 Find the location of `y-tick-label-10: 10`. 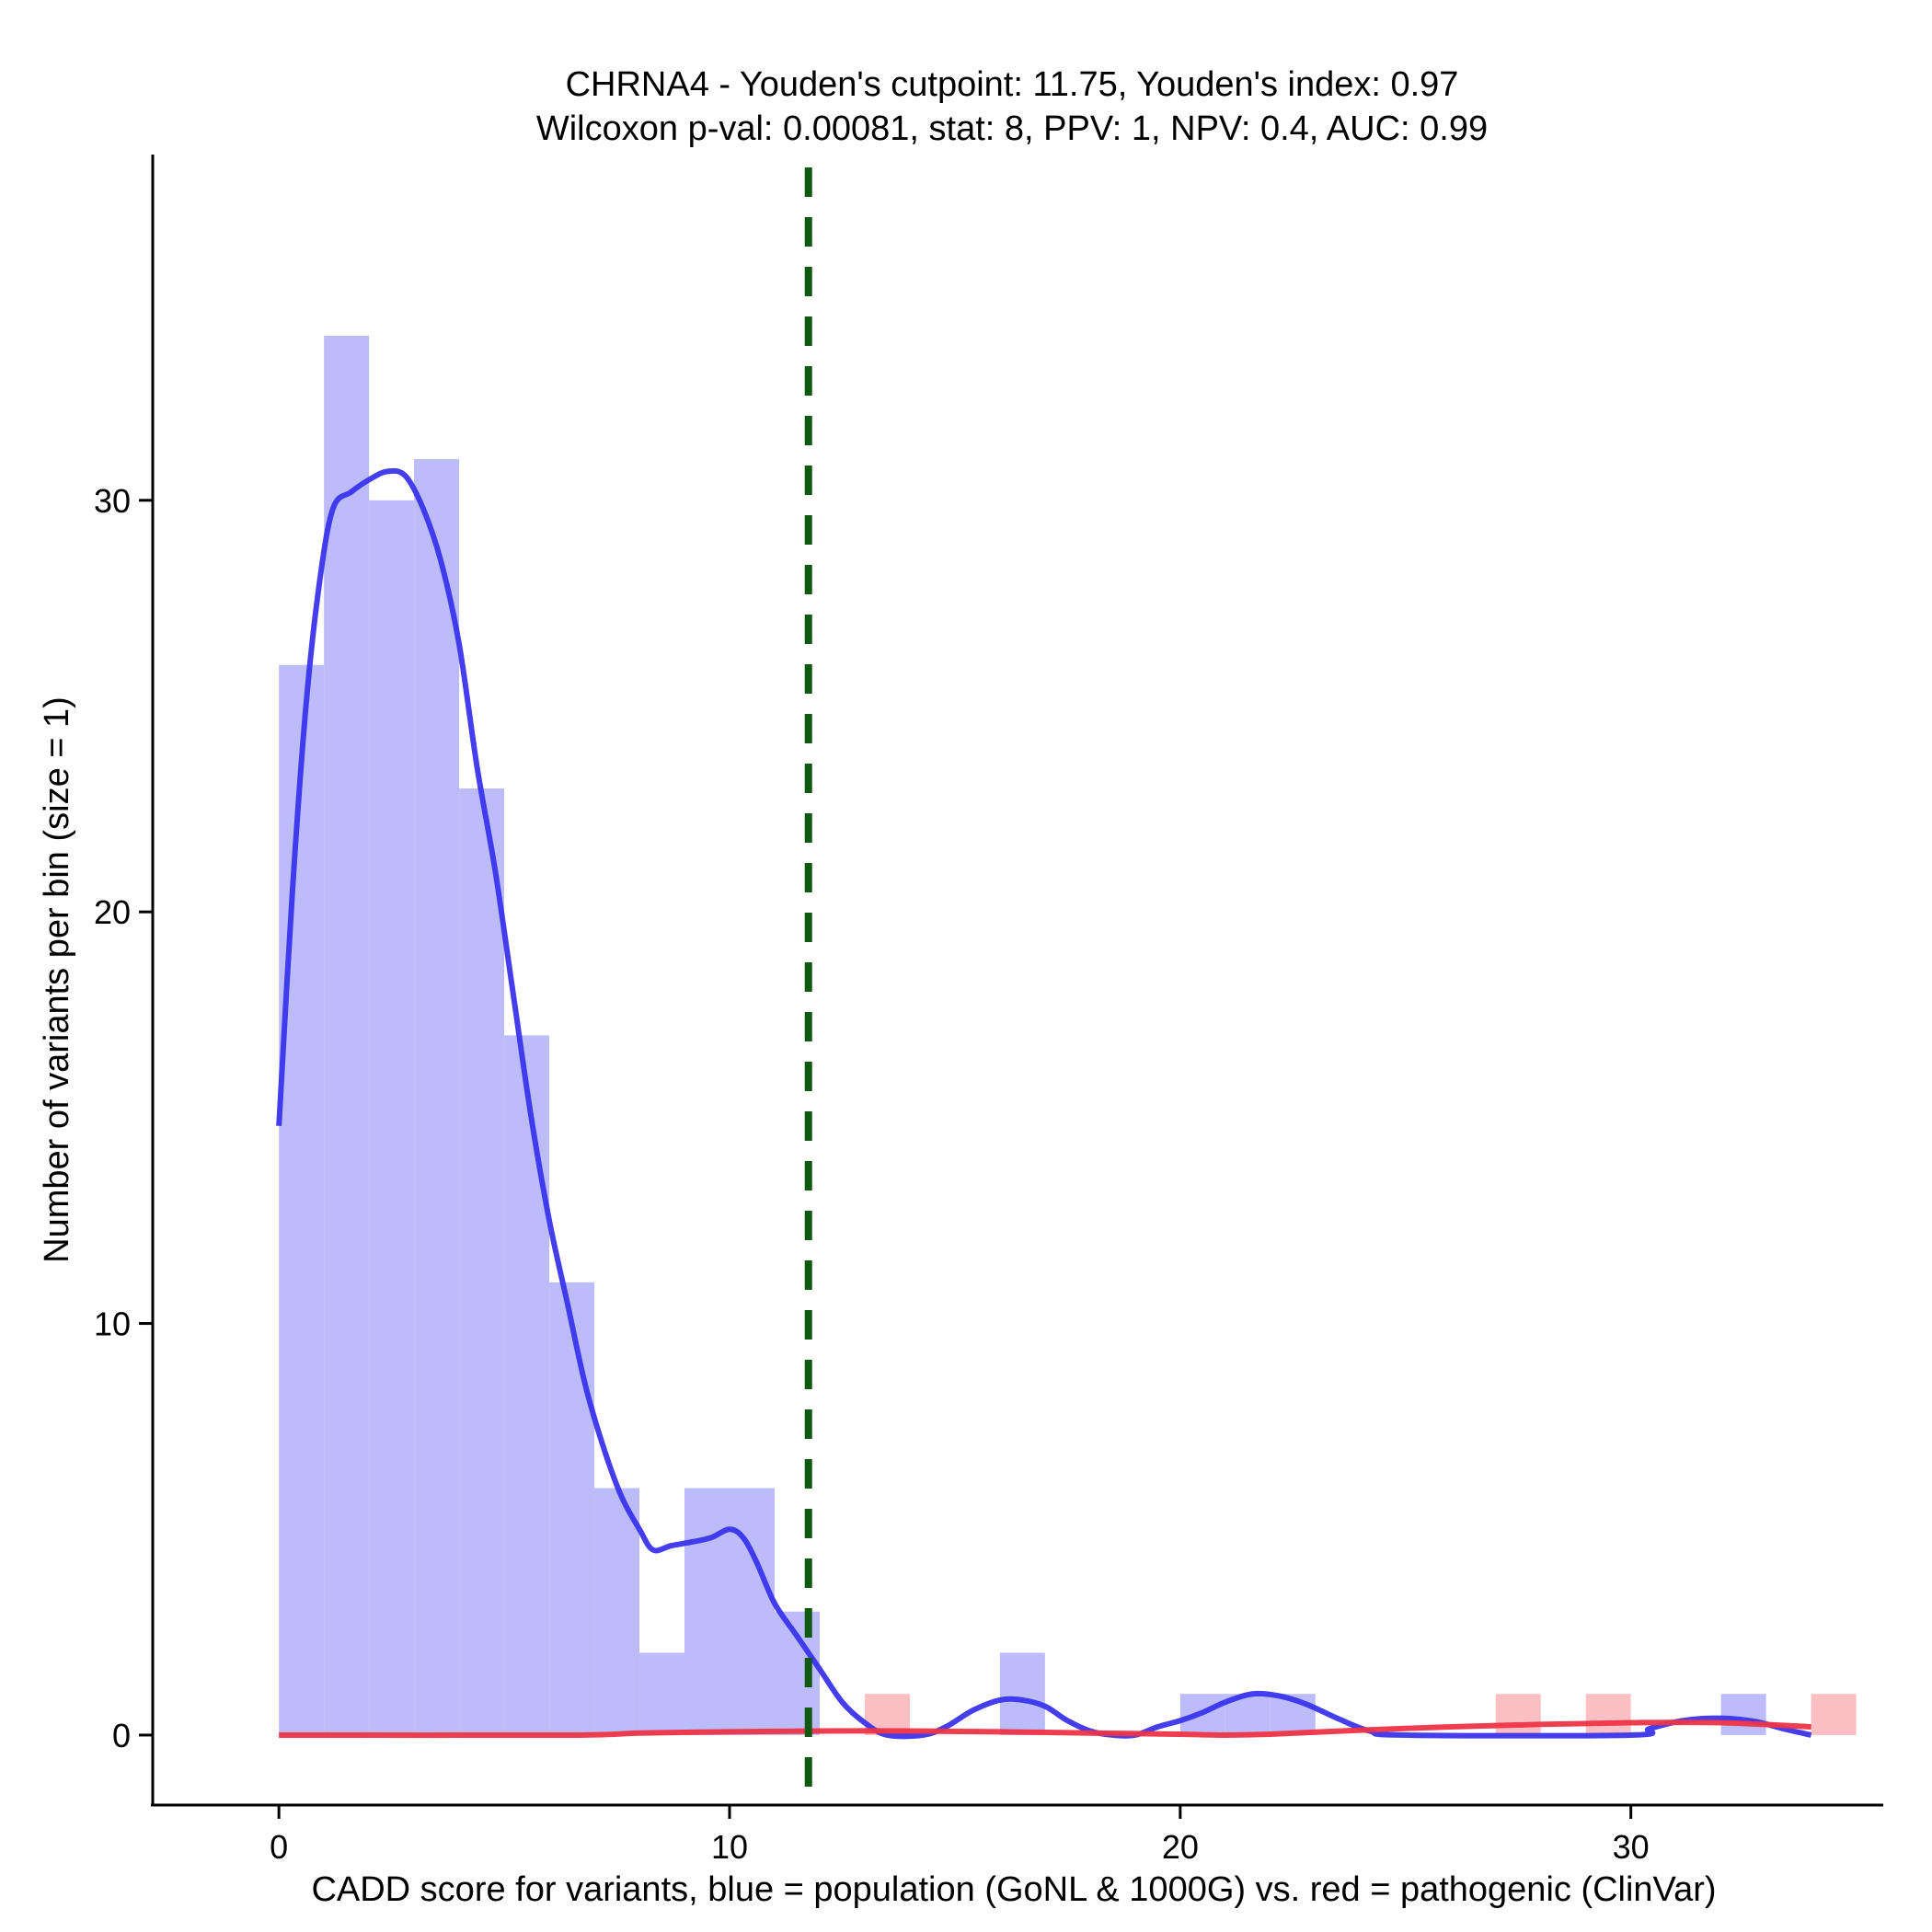

y-tick-label-10: 10 is located at coordinates (112, 1324).